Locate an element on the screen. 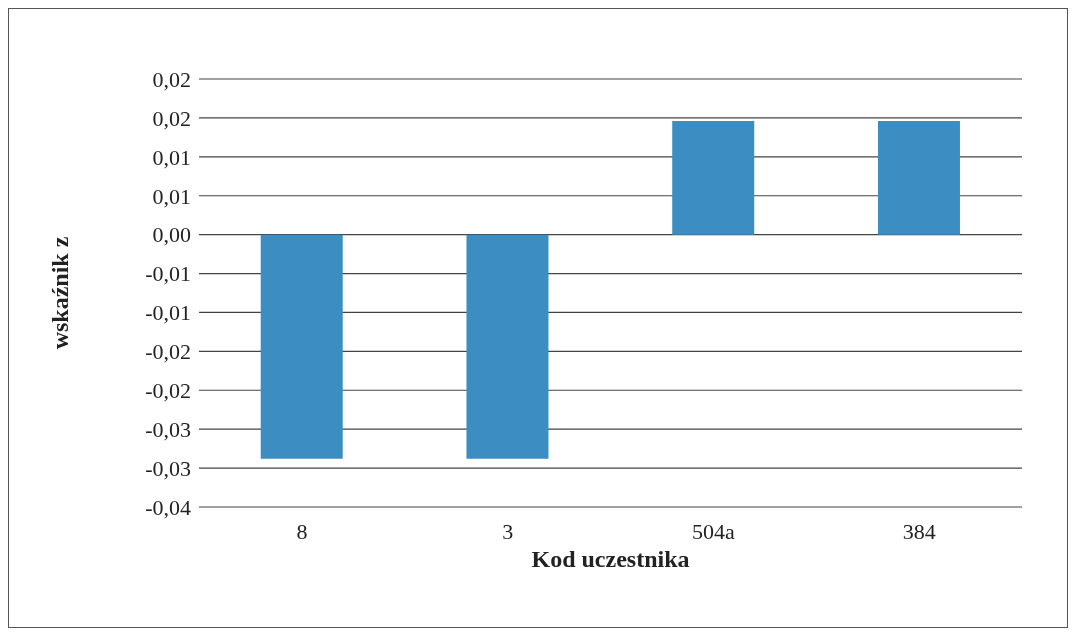 The image size is (1078, 638). x-tick-label: 504a is located at coordinates (713, 531).